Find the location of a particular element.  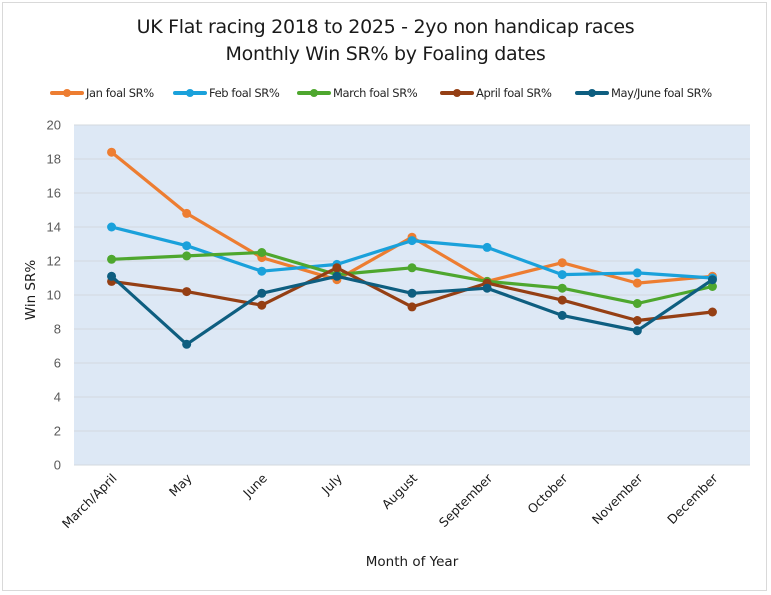

legend-item-march: March foal SR% is located at coordinates (357, 93).